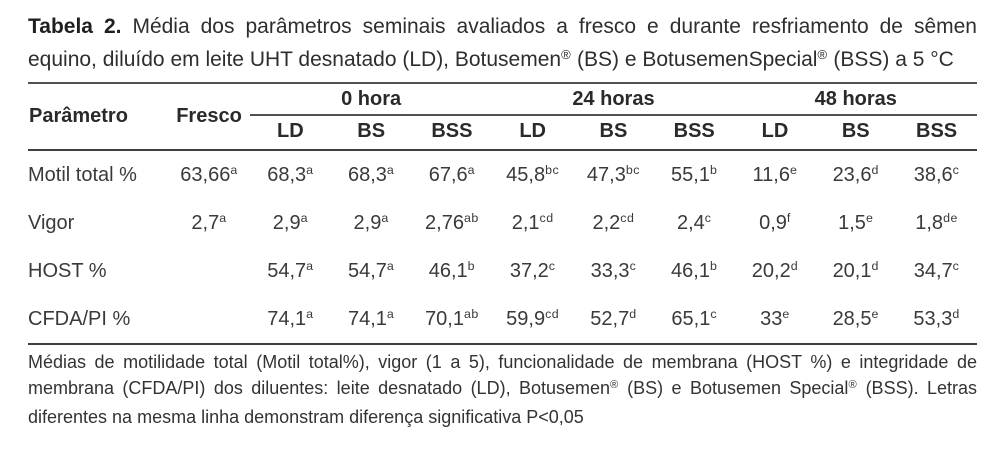 Image resolution: width=1004 pixels, height=463 pixels. I want to click on header-group-0hora: 0 hora, so click(371, 99).